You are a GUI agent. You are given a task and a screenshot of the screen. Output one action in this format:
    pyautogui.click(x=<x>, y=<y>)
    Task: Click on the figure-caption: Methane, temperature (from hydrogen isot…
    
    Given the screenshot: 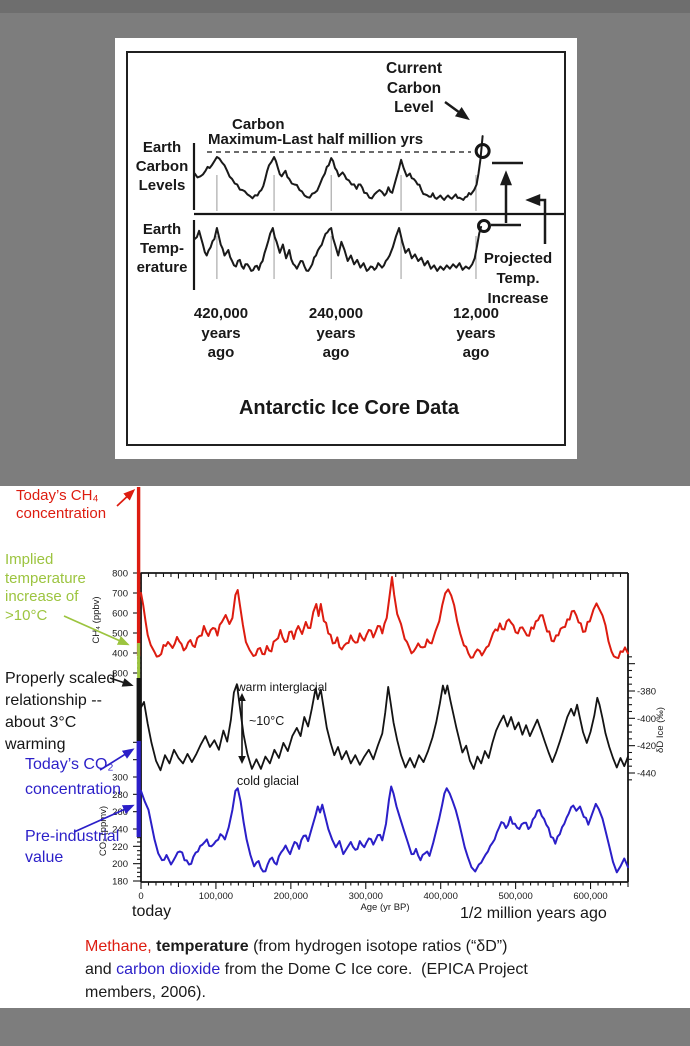 What is the action you would take?
    pyautogui.click(x=355, y=969)
    